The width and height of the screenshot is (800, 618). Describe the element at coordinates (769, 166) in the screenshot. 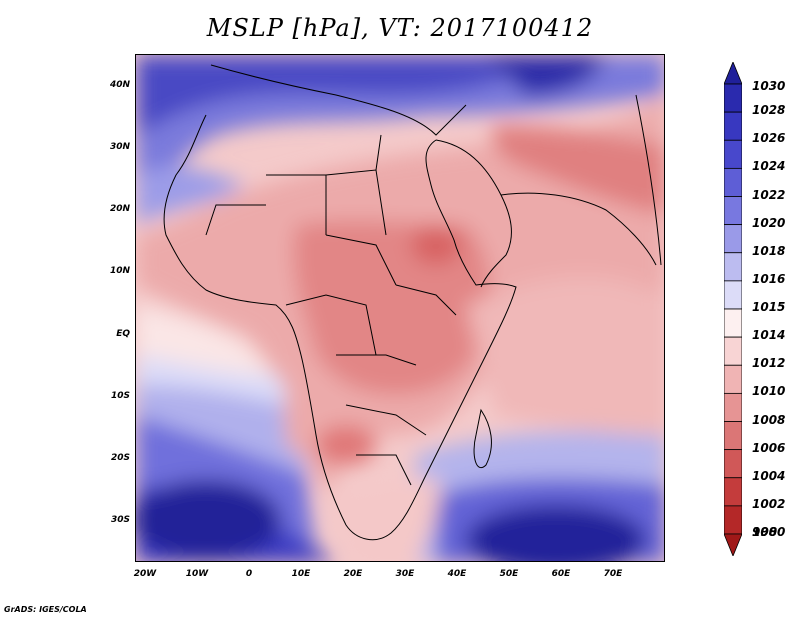

I see `colorbar-label: 1024` at that location.